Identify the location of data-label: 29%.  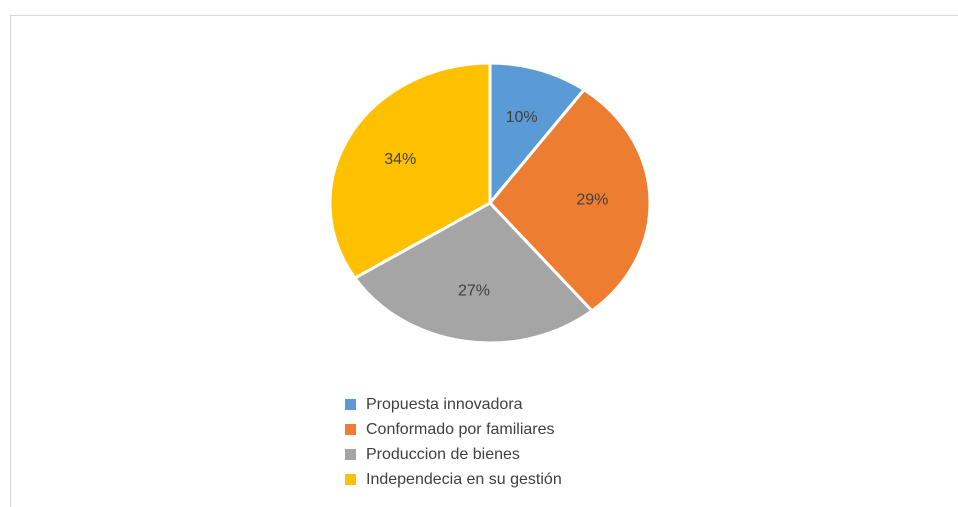
(592, 199).